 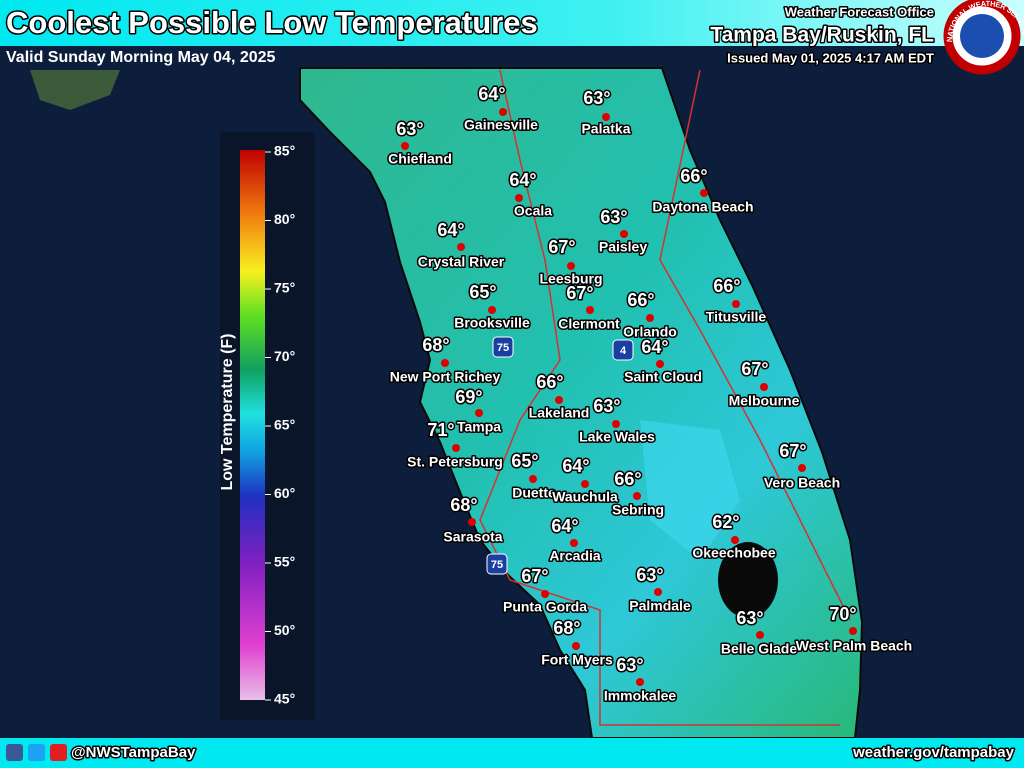 What do you see at coordinates (445, 377) in the screenshot?
I see `city-name: New Port Richey` at bounding box center [445, 377].